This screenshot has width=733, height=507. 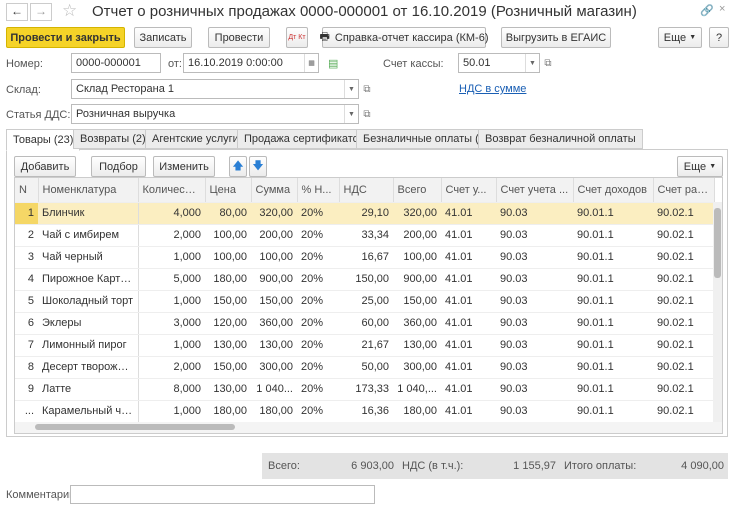 What do you see at coordinates (184, 166) in the screenshot?
I see `edit-button: Изменить` at bounding box center [184, 166].